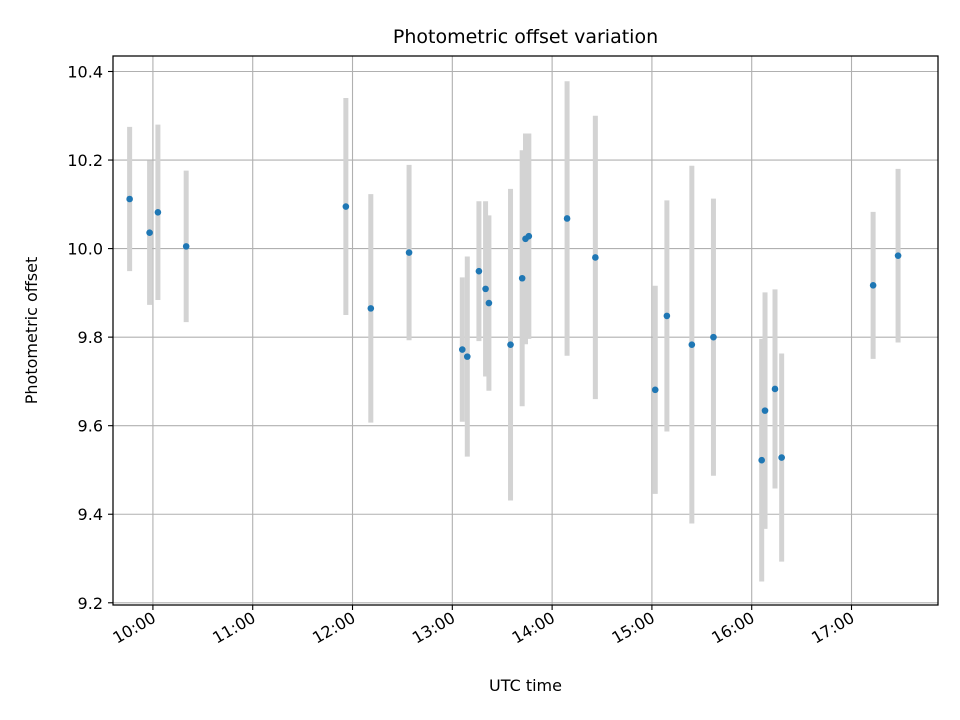 This screenshot has width=960, height=720. Describe the element at coordinates (85, 71) in the screenshot. I see `y-tick-label: 10.4` at that location.